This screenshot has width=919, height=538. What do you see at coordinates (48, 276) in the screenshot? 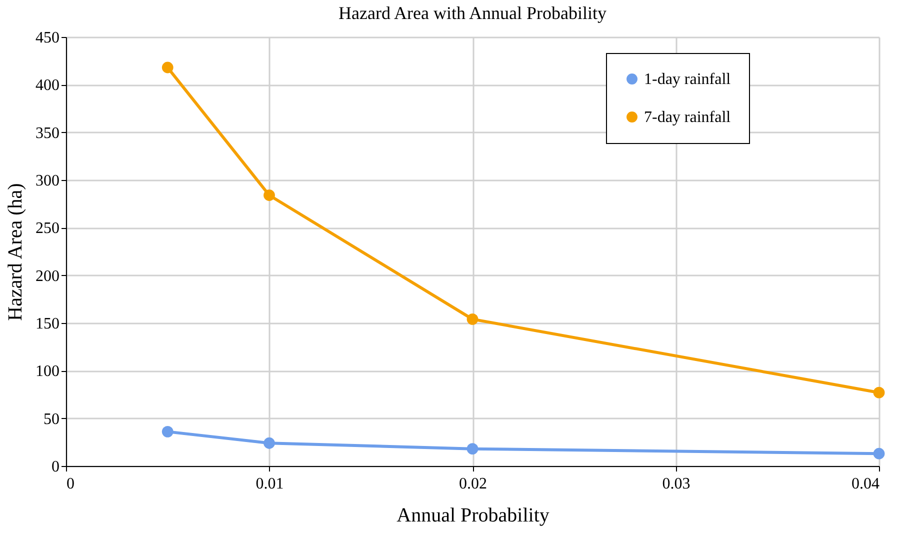
I see `y-tick-label: 200` at bounding box center [48, 276].